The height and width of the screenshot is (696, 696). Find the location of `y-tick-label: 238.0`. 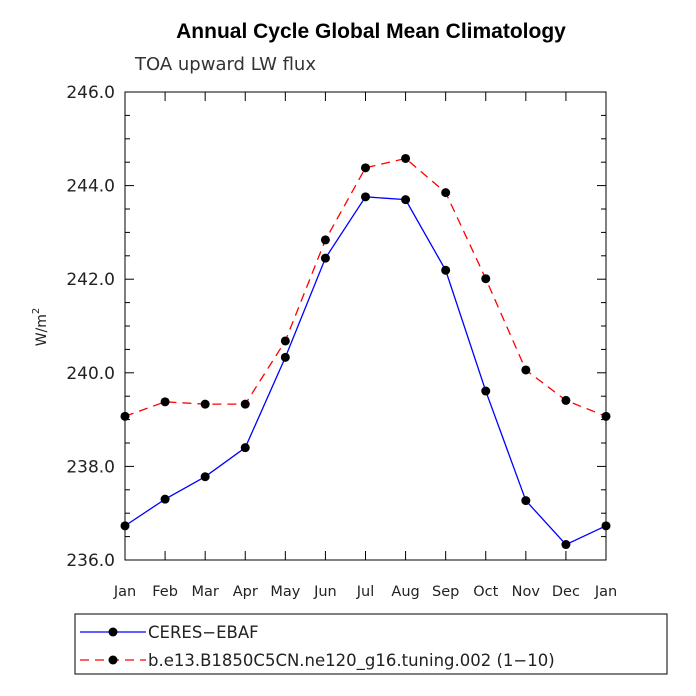

y-tick-label: 238.0 is located at coordinates (90, 467).